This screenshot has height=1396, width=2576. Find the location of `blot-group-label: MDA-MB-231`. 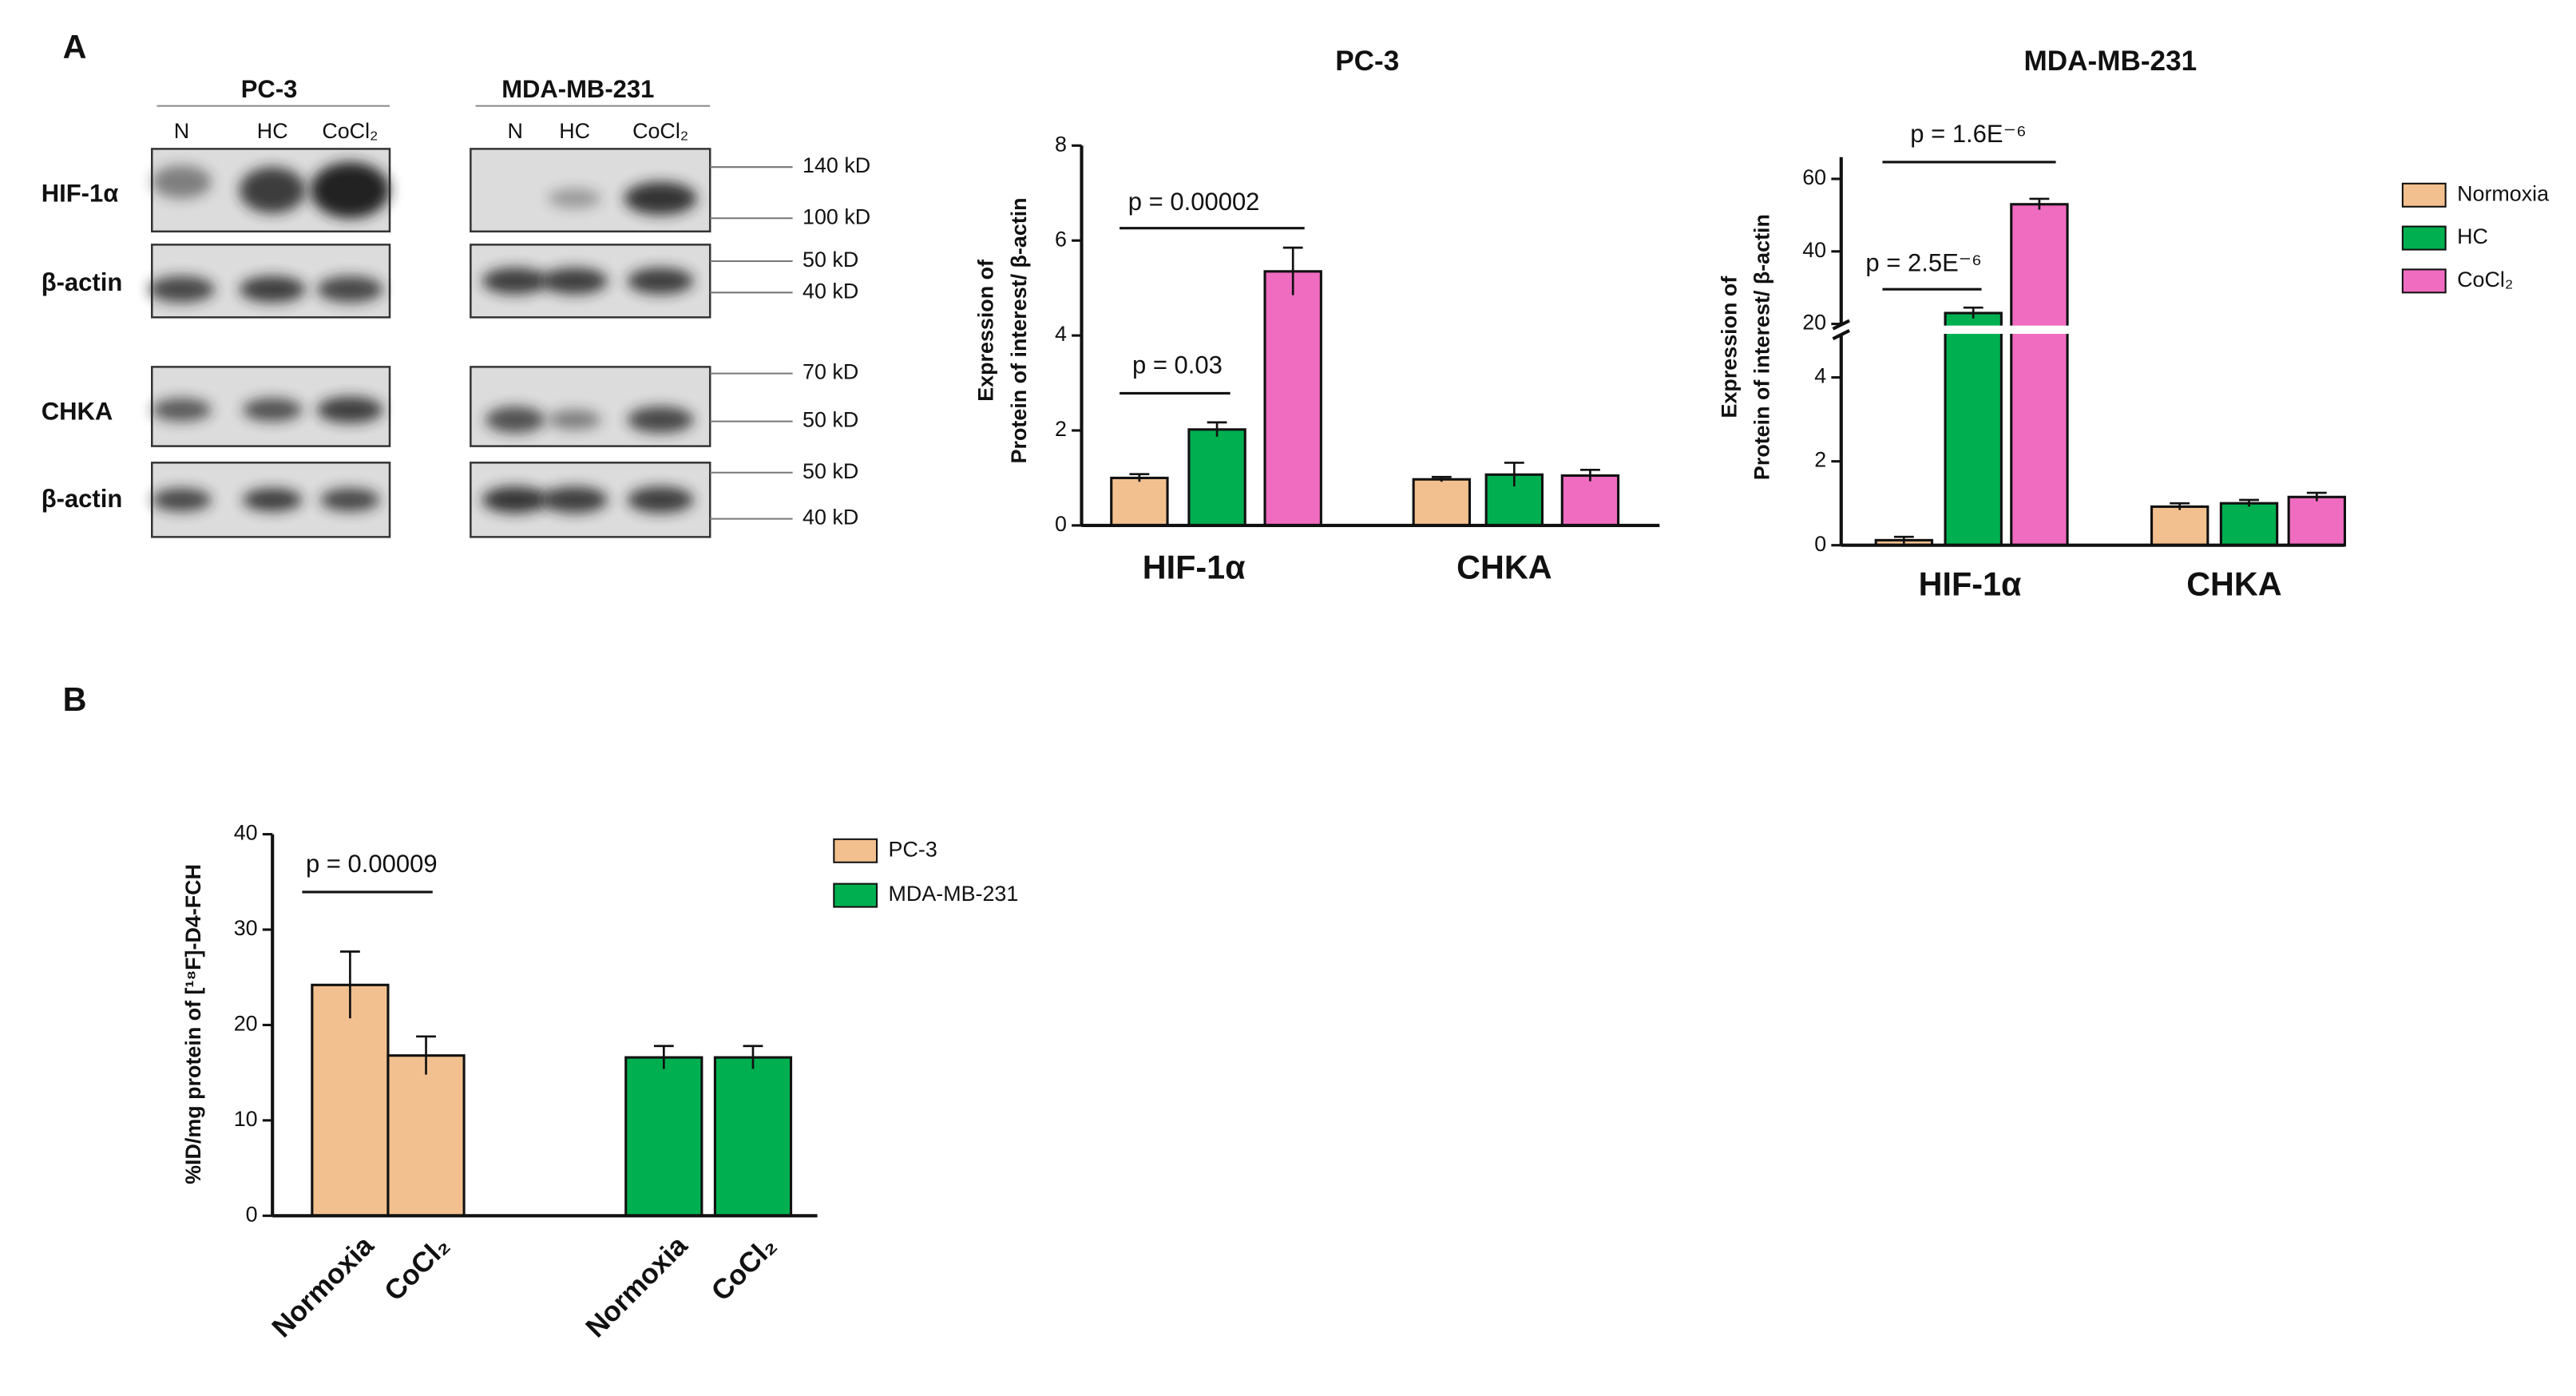

blot-group-label: MDA-MB-231 is located at coordinates (577, 89).